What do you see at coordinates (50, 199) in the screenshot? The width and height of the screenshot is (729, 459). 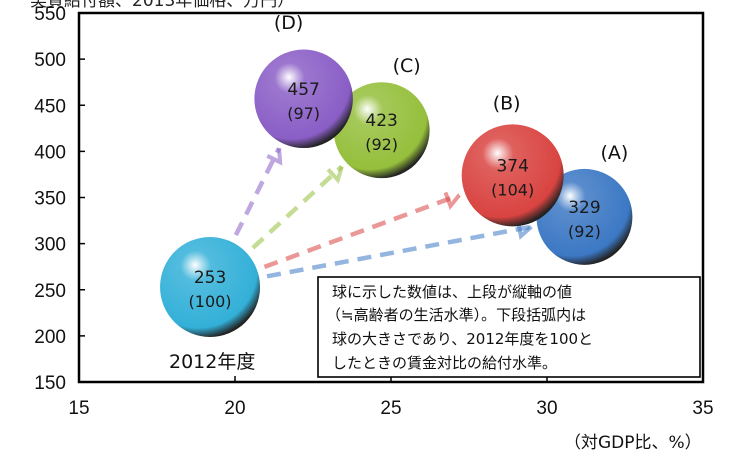 I see `y-tick-label: 350` at bounding box center [50, 199].